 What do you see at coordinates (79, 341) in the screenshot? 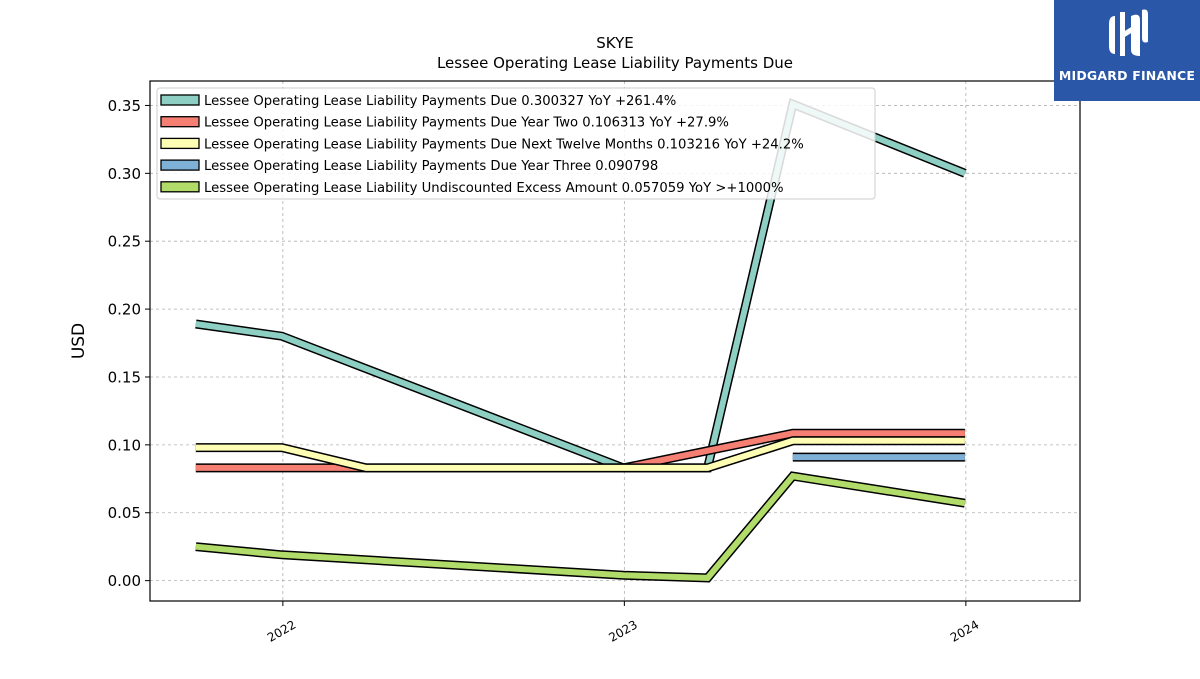
I see `y-axis-label: USD` at bounding box center [79, 341].